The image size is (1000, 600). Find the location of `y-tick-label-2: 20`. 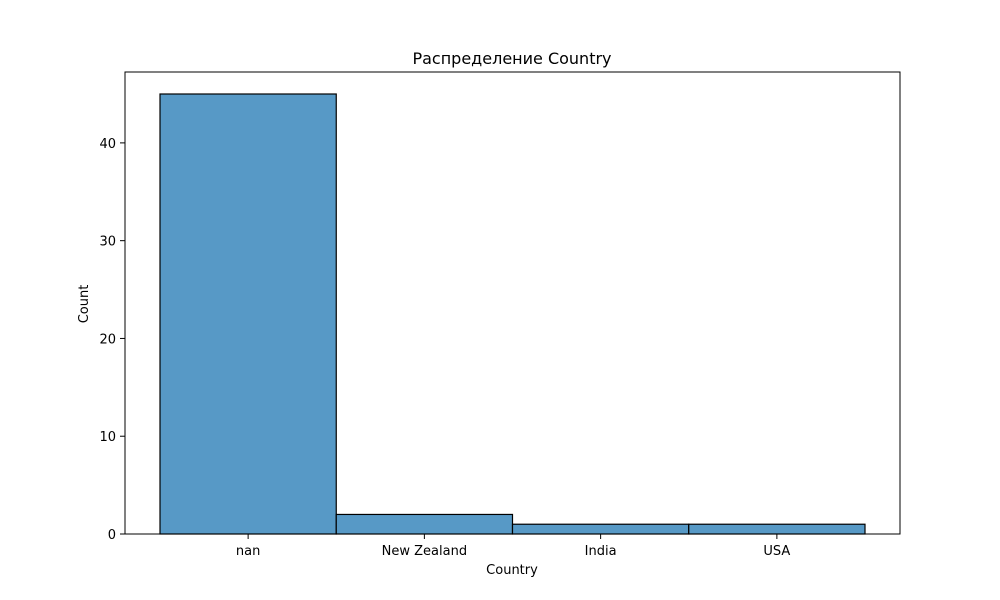

y-tick-label-2: 20 is located at coordinates (107, 339).